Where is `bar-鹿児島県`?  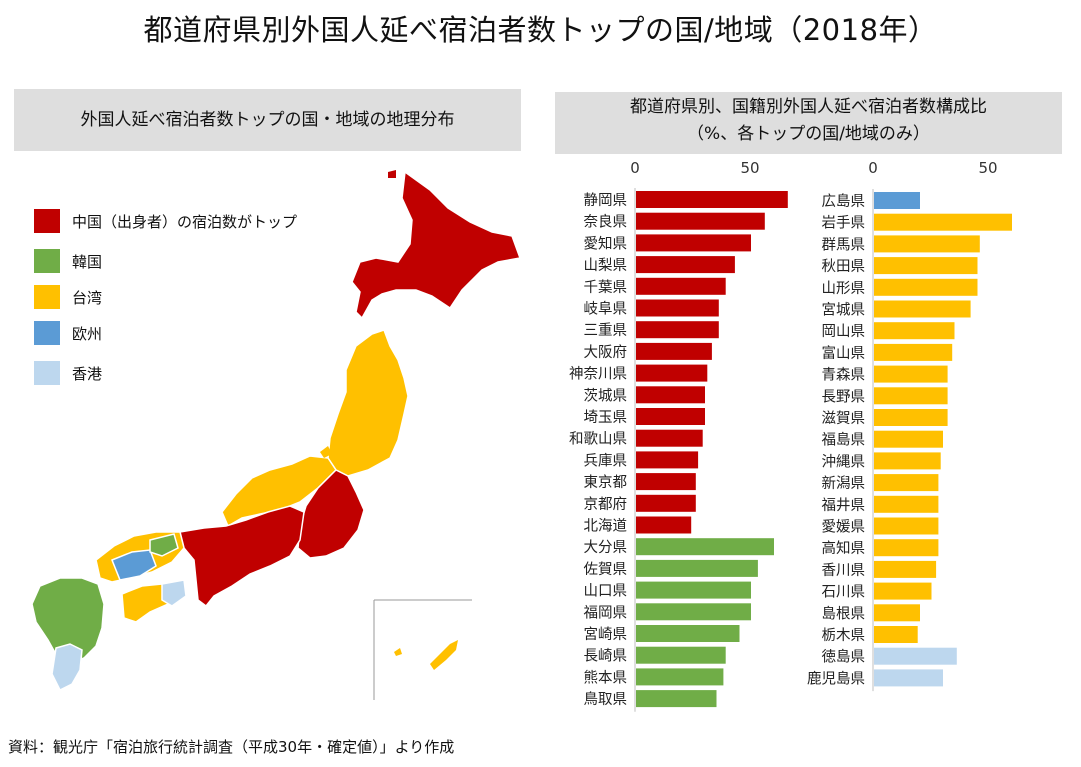 bar-鹿児島県 is located at coordinates (908, 678).